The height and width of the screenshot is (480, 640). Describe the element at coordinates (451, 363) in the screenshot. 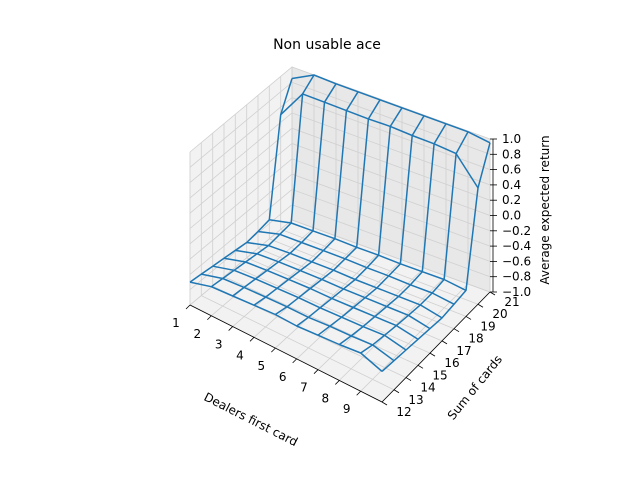

I see `y-tick-label: 16` at that location.